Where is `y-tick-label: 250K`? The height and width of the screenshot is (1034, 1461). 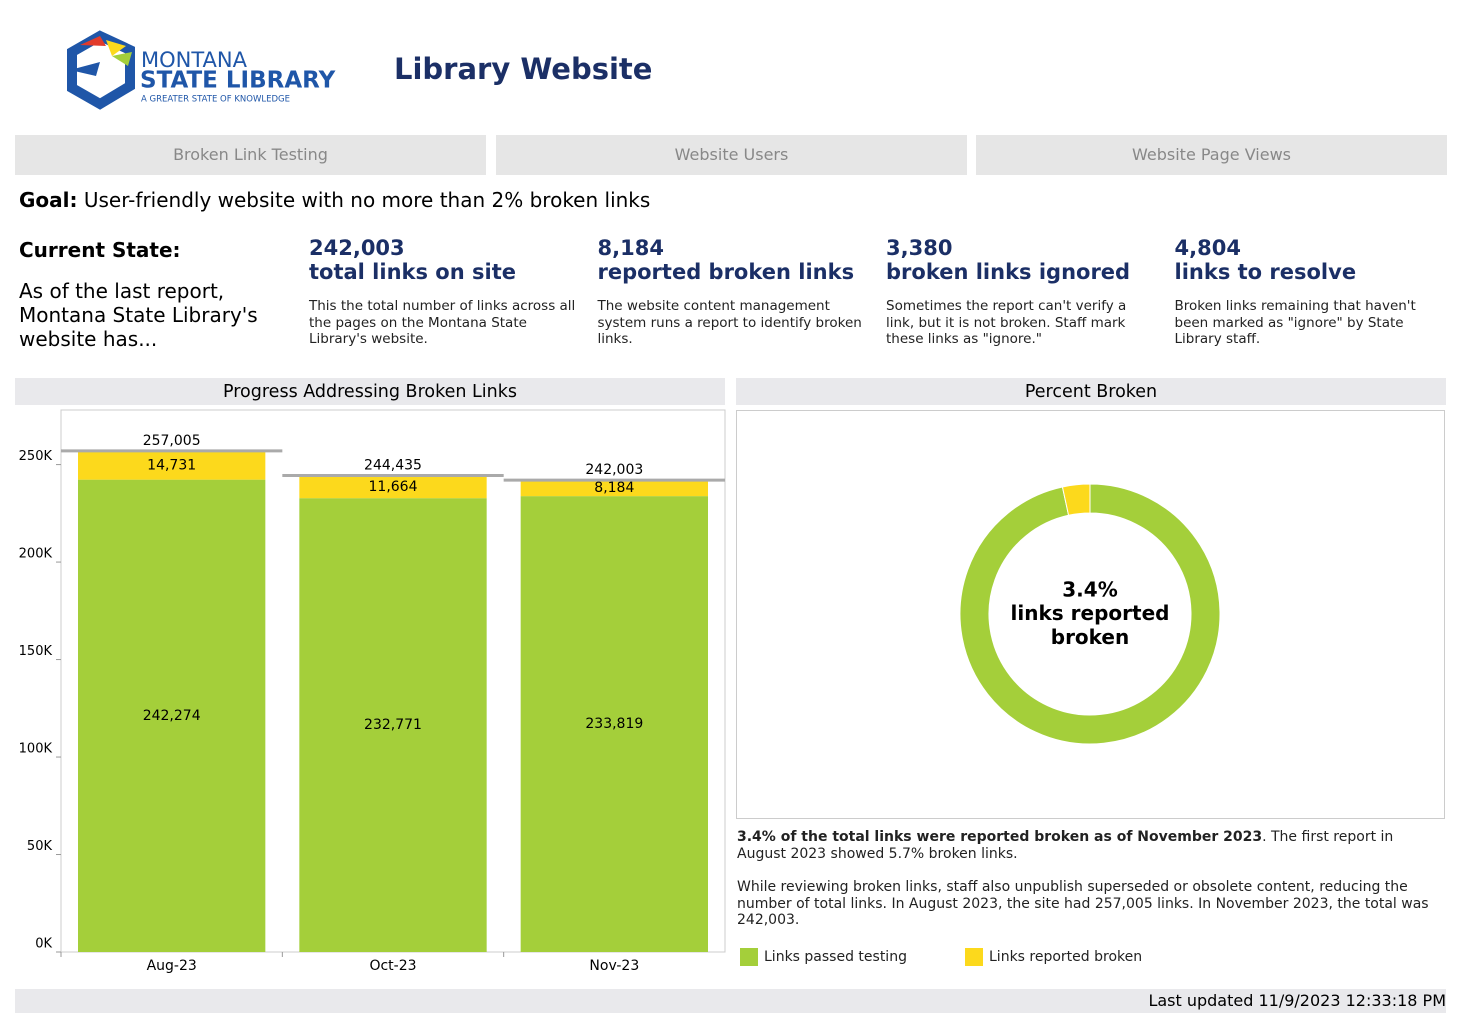 y-tick-label: 250K is located at coordinates (36, 456).